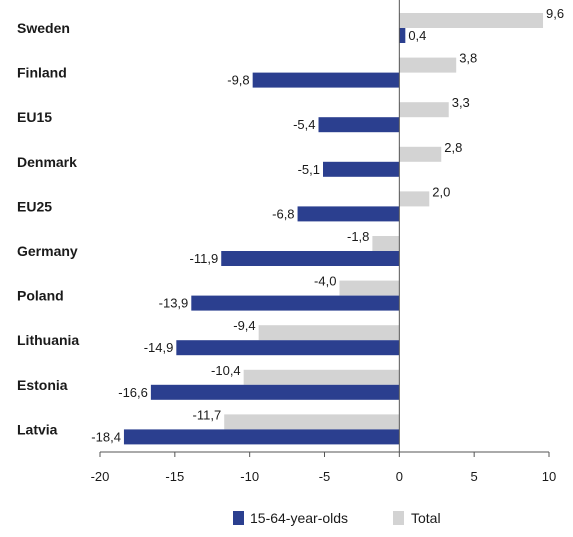  Describe the element at coordinates (325, 281) in the screenshot. I see `data-label-total: -4,0` at that location.